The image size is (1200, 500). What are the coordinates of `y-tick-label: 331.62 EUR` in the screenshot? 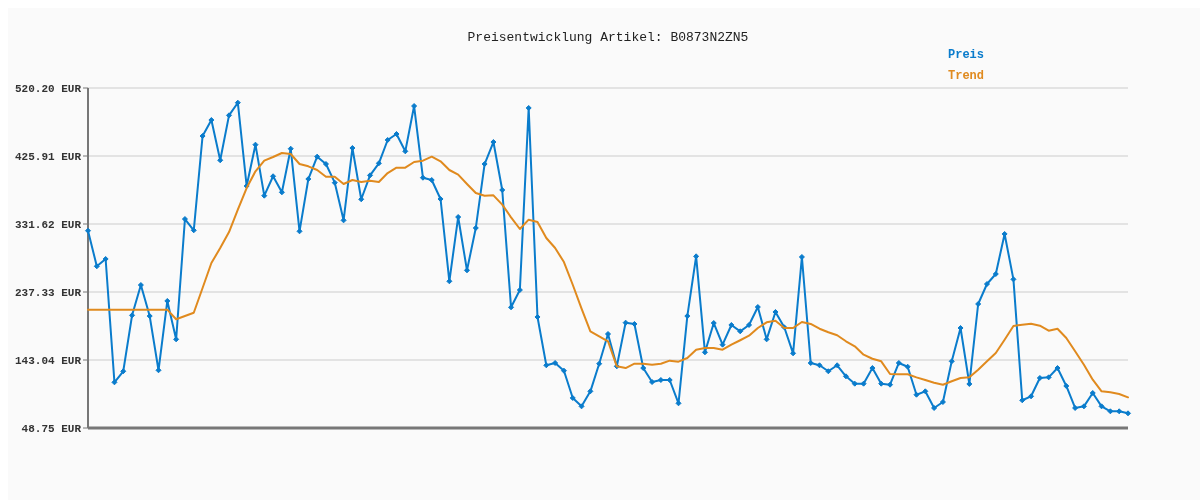 It's located at (48, 224).